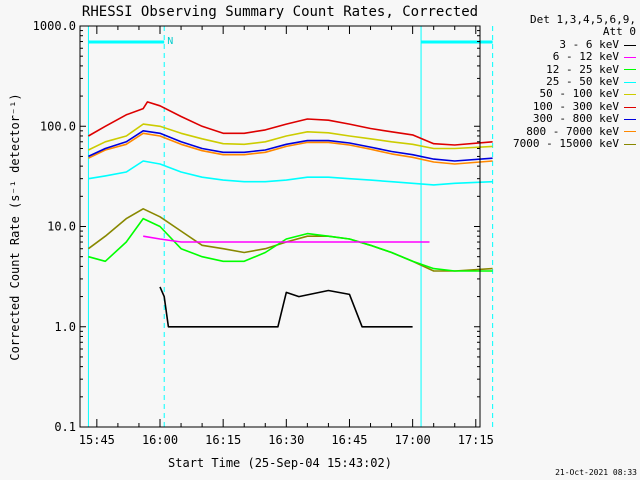 Image resolution: width=640 pixels, height=480 pixels. What do you see at coordinates (58, 126) in the screenshot?
I see `y-tick-label: 100.0` at bounding box center [58, 126].